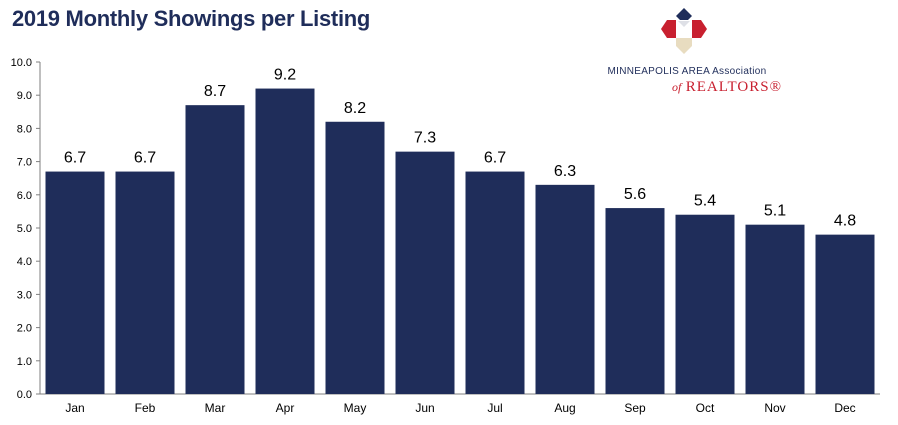  What do you see at coordinates (845, 314) in the screenshot?
I see `bar-dec` at bounding box center [845, 314].